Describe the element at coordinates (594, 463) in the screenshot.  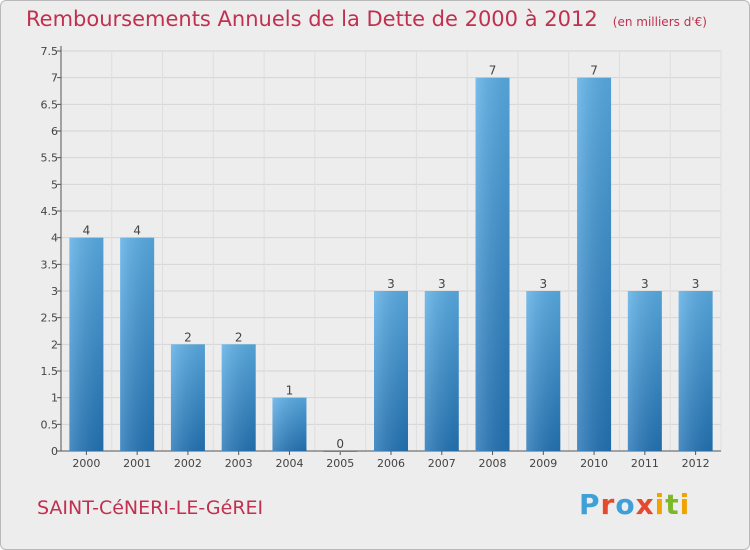
I see `x-tick-label: 2010` at that location.